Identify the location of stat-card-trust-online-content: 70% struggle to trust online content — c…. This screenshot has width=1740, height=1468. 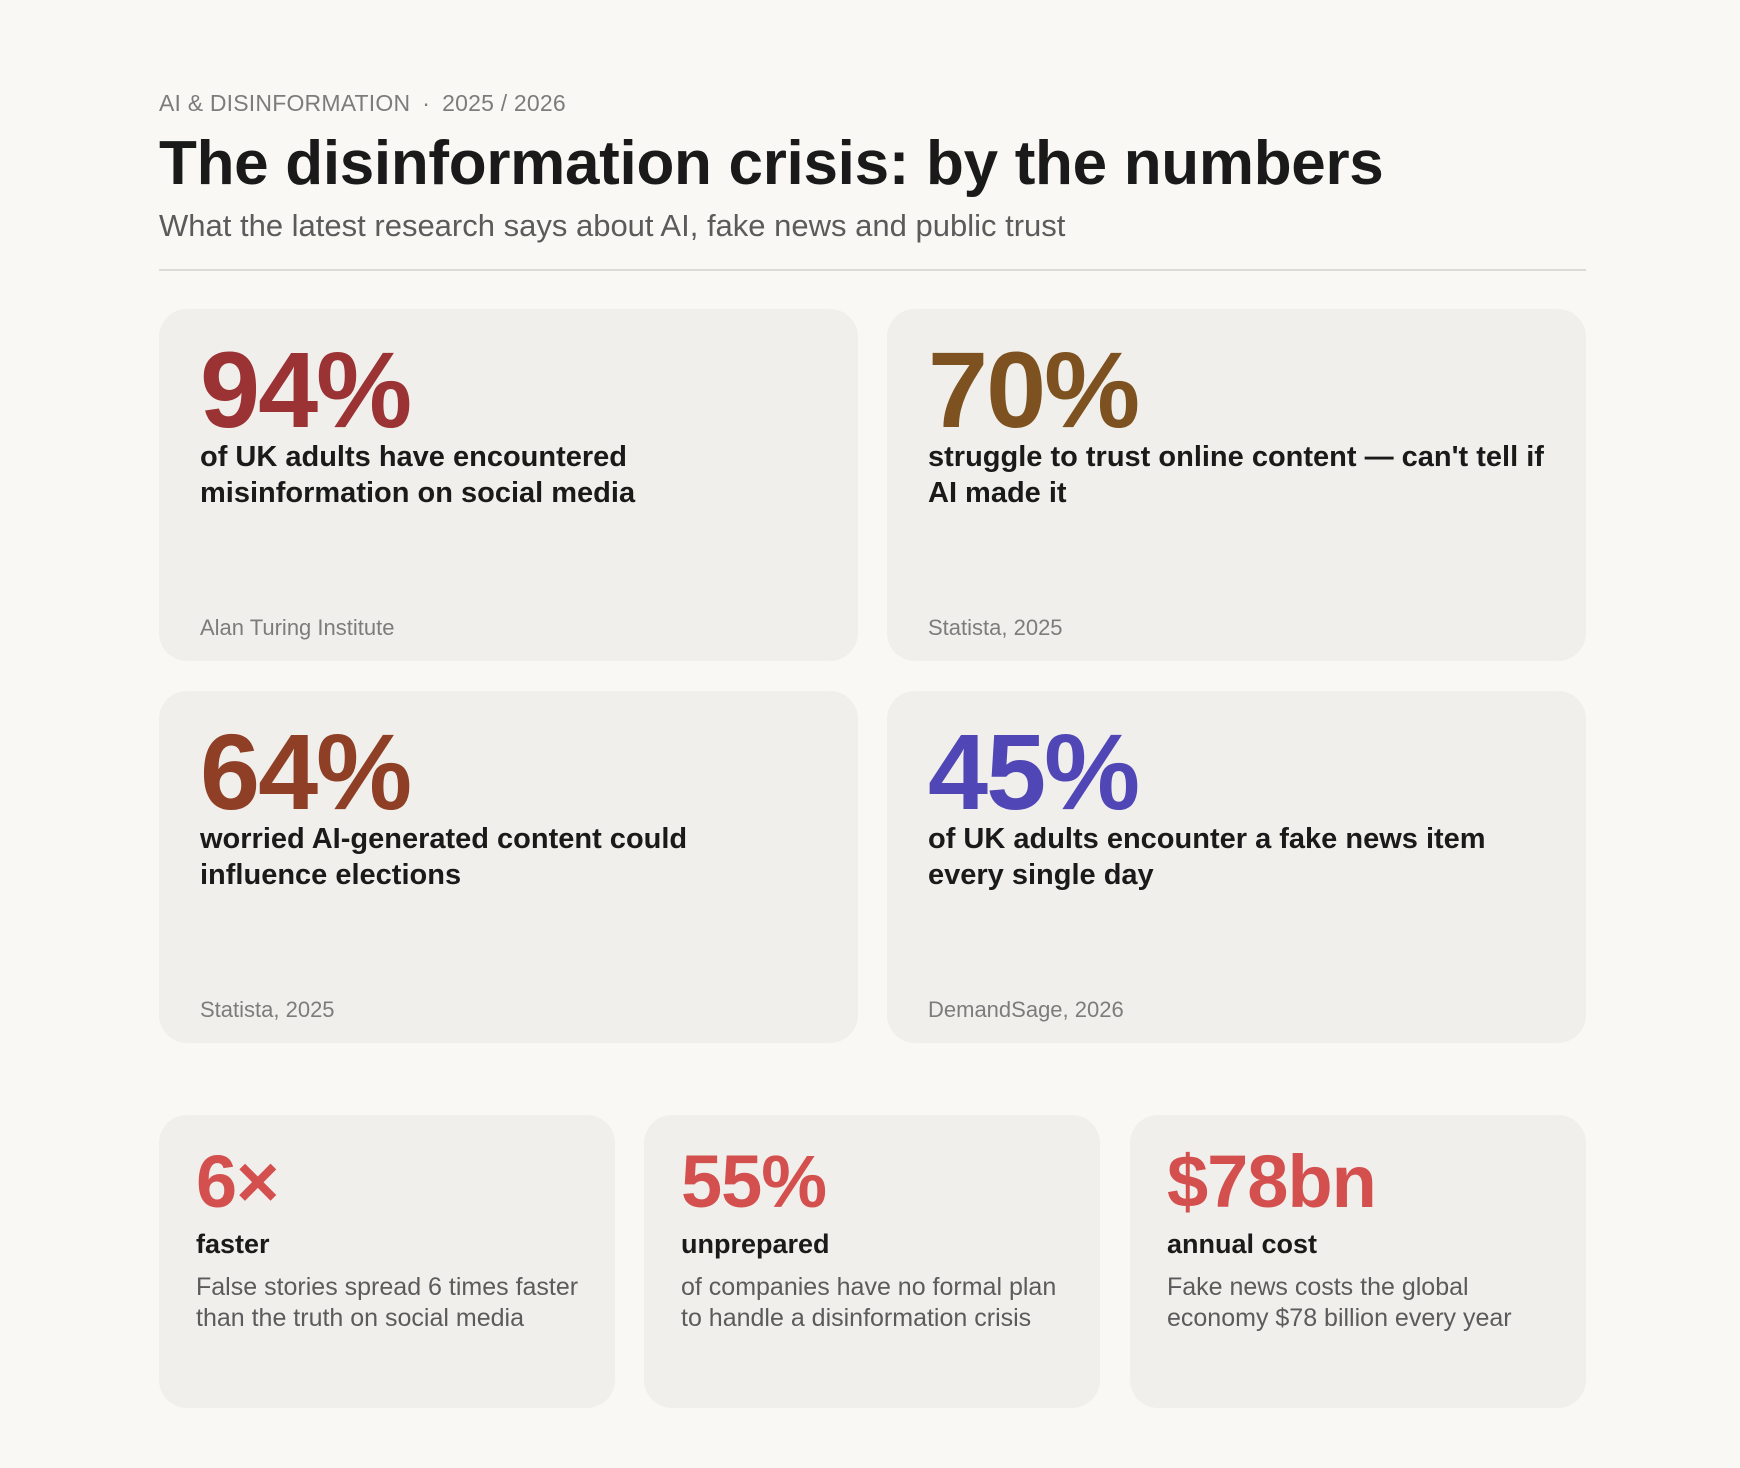
(1236, 485).